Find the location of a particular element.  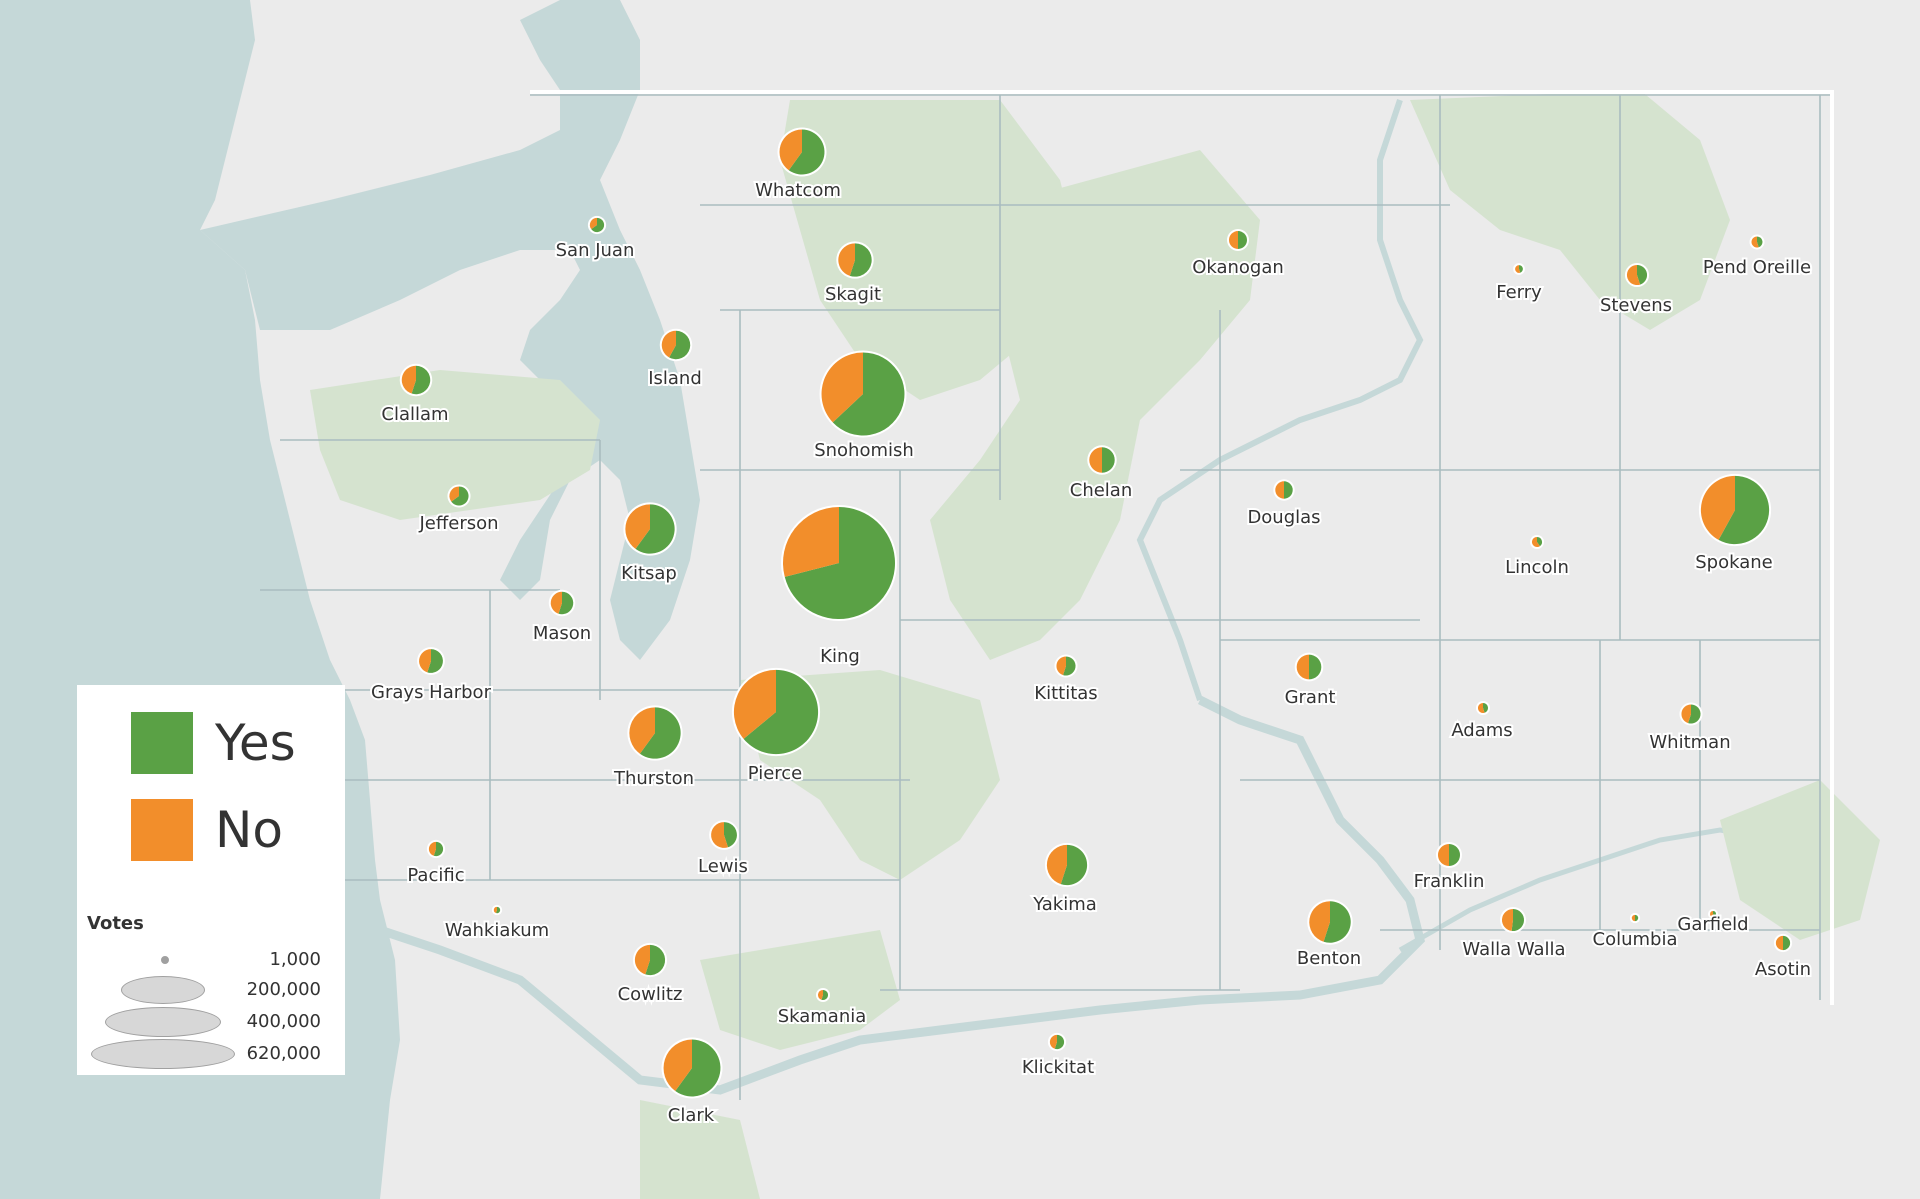

legend-no-swatch is located at coordinates (162, 830).